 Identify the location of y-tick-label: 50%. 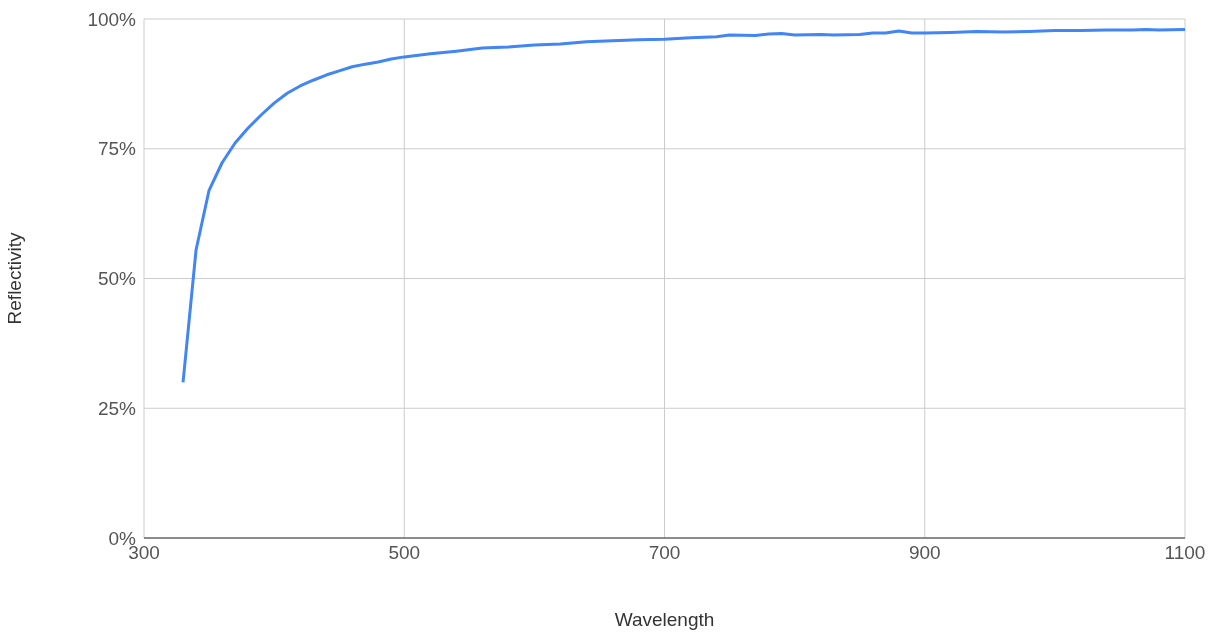
(117, 279).